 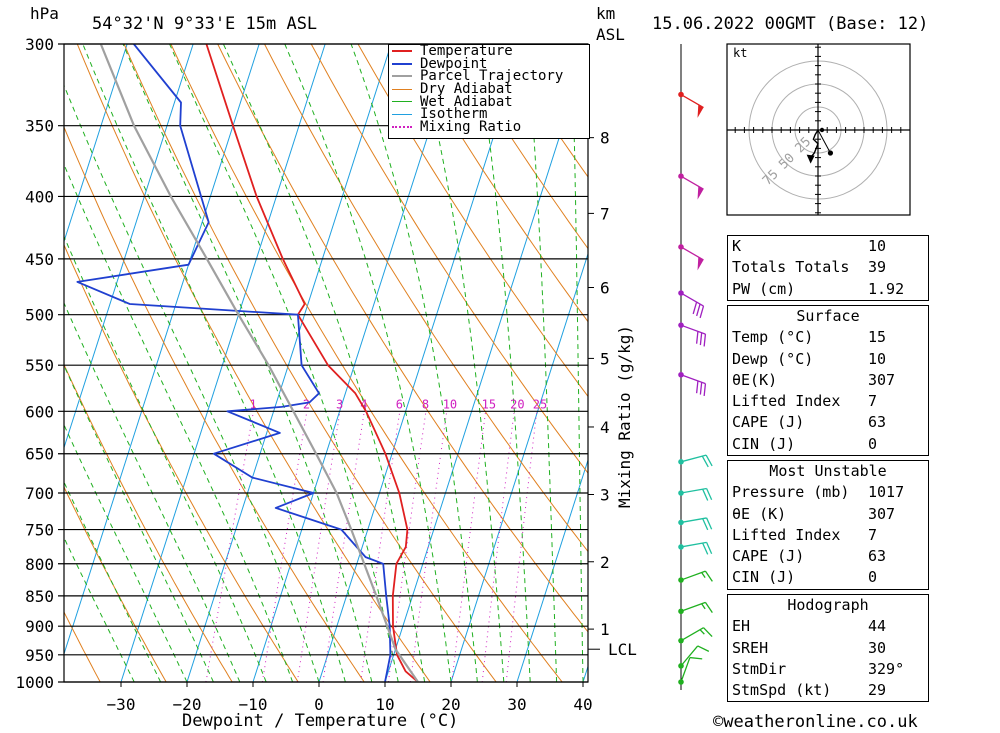 I want to click on row-label: StmDir, so click(x=759, y=668).